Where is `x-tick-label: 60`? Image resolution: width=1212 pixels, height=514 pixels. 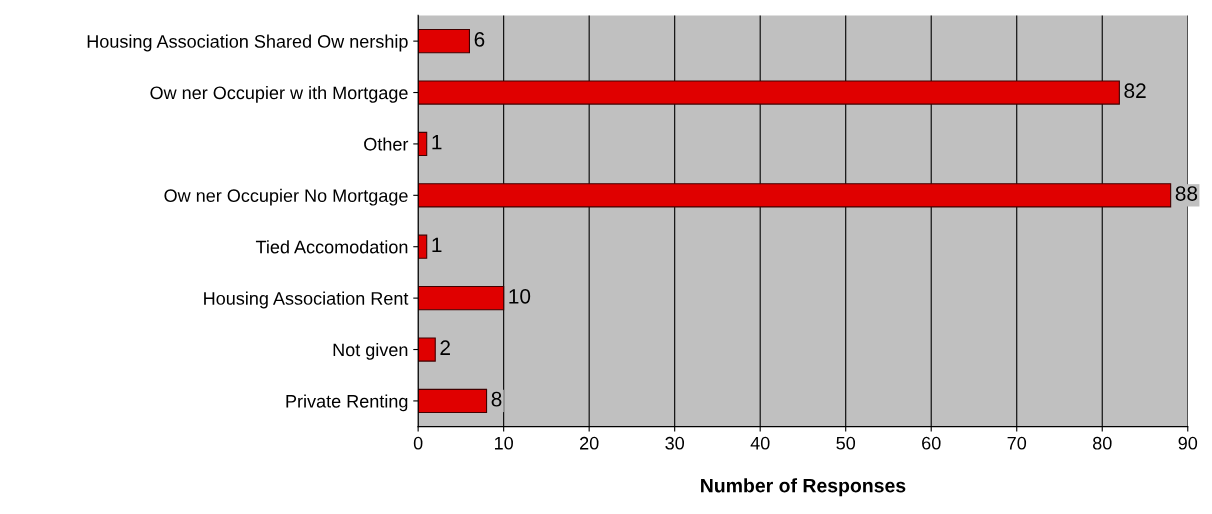 x-tick-label: 60 is located at coordinates (931, 443).